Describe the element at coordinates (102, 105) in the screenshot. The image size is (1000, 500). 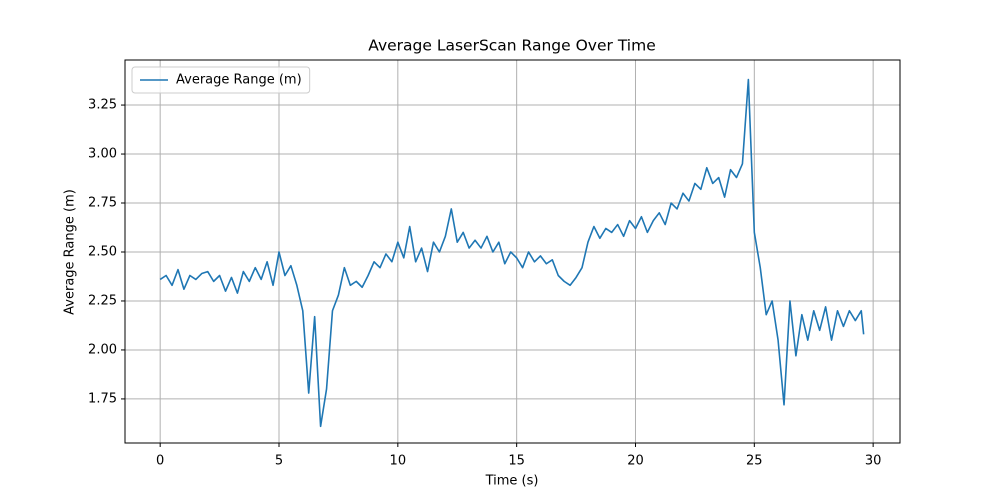
I see `y-tick-label: 3.25` at that location.